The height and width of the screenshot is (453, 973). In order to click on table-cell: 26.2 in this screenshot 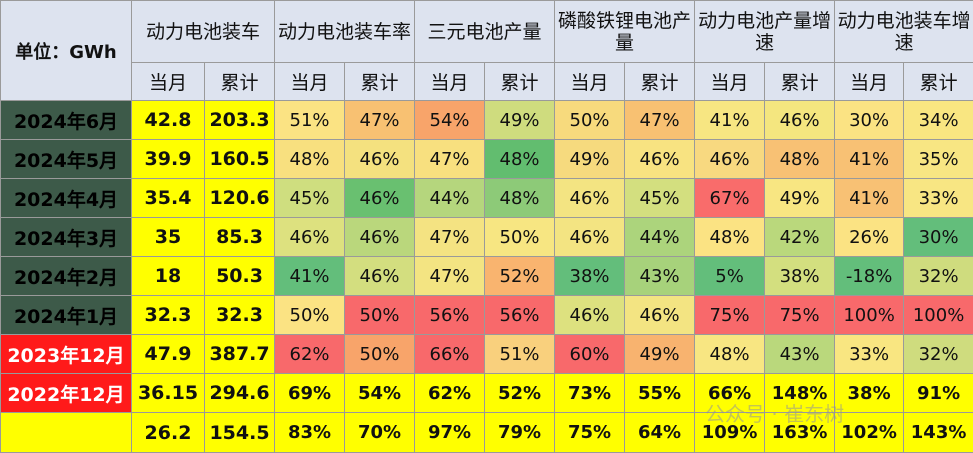, I will do `click(168, 432)`.